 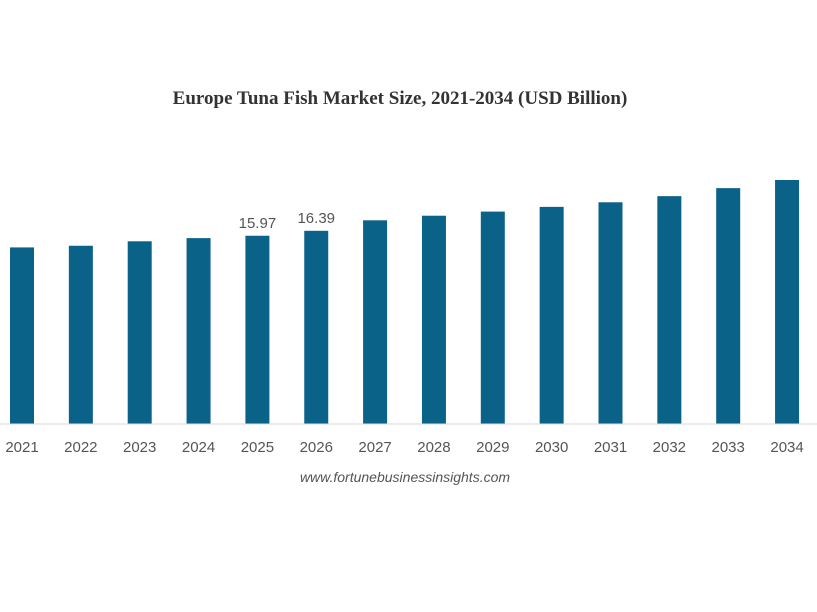 I want to click on x-tick-label-2022: 2022, so click(x=80, y=447).